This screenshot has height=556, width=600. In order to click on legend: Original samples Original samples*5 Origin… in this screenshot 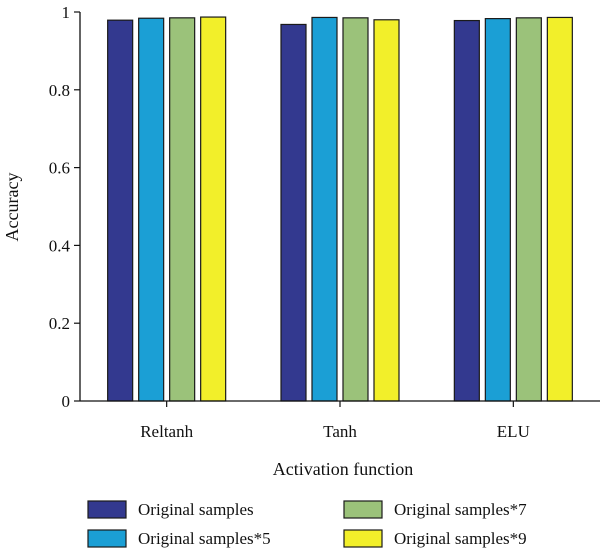, I will do `click(307, 524)`.